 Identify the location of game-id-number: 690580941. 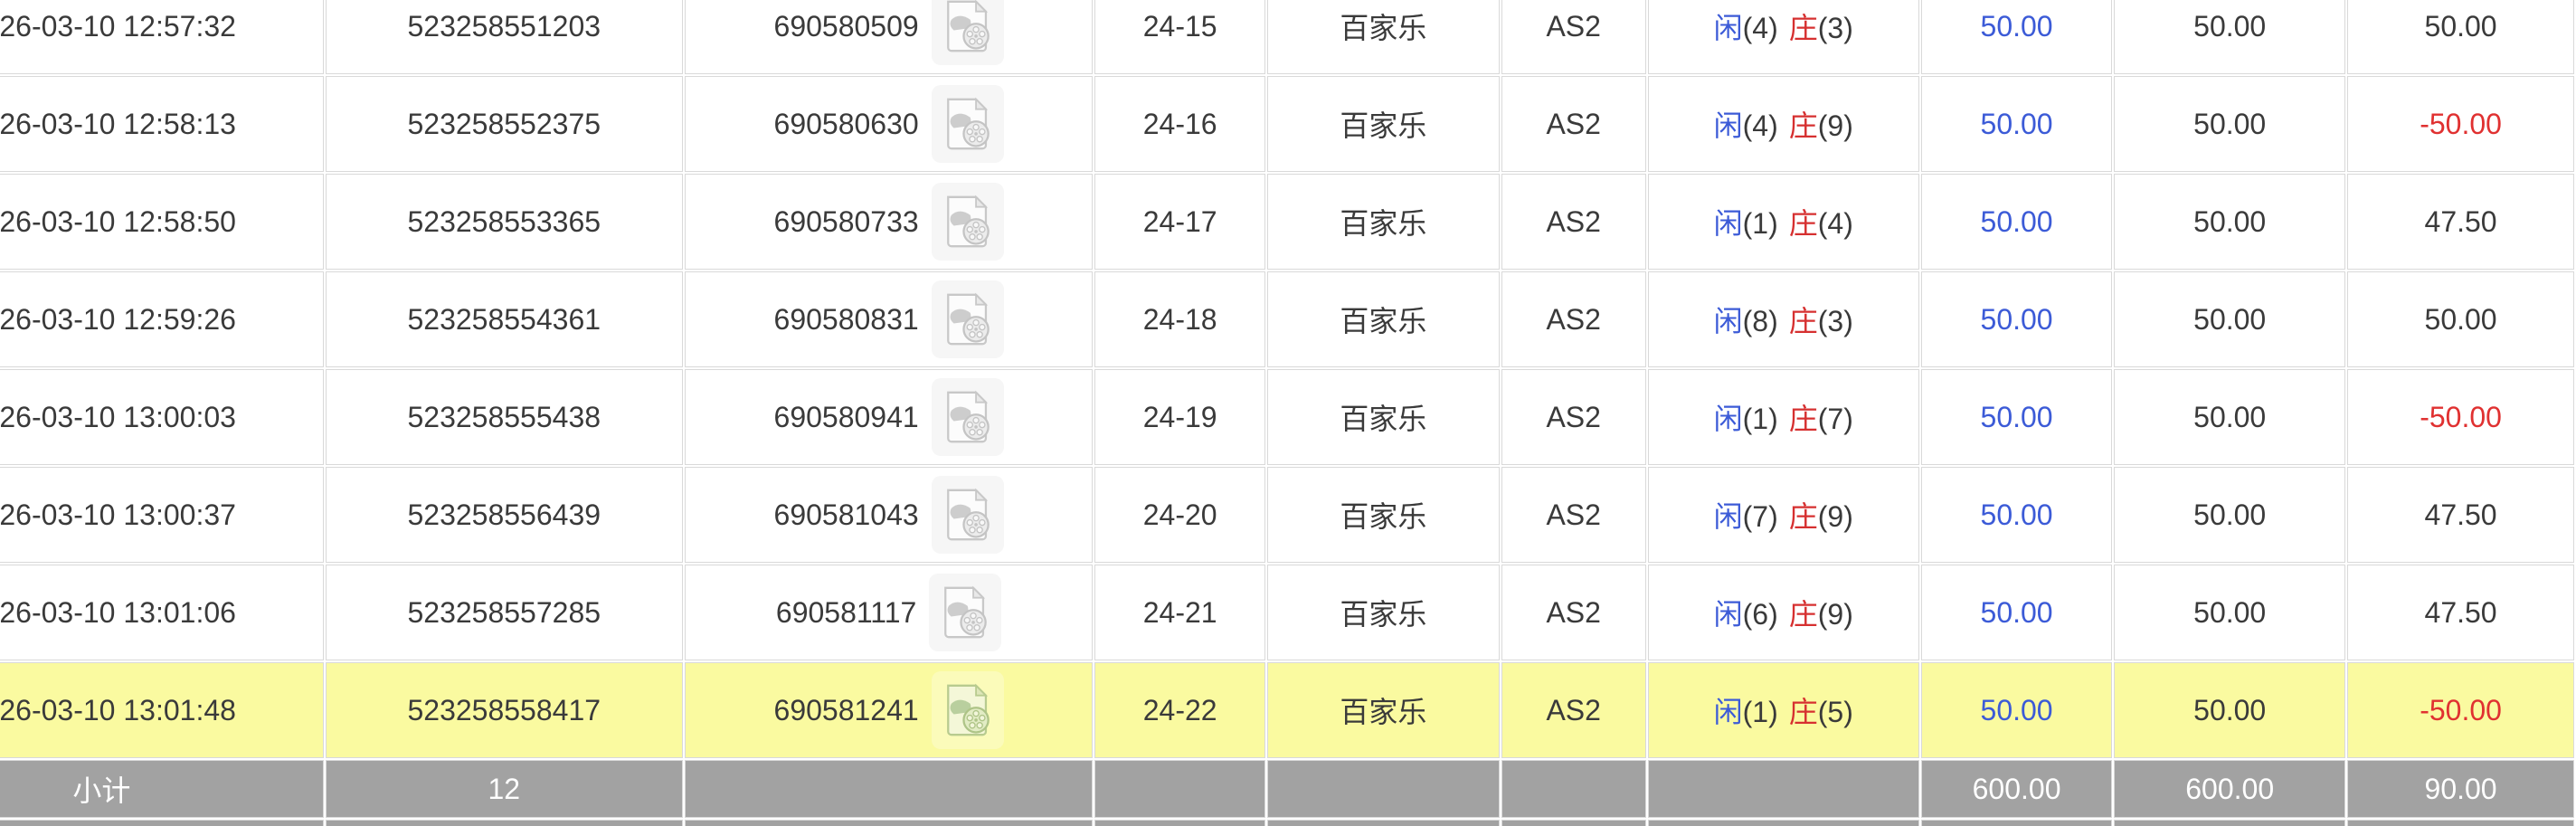
(846, 416).